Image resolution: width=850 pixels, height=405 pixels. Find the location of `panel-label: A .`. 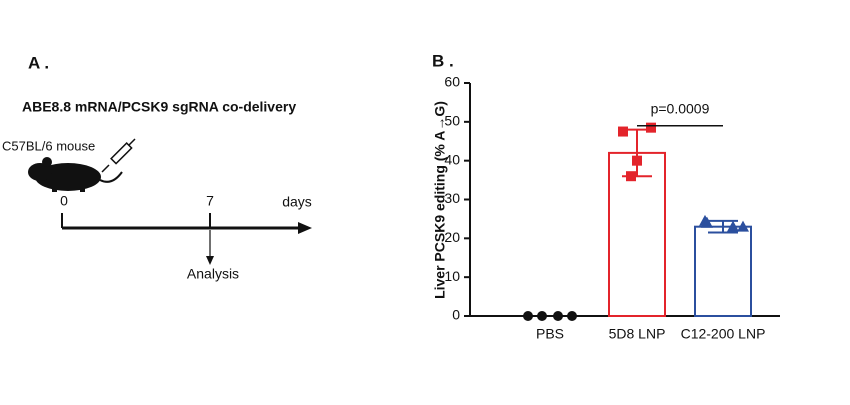

panel-label: A . is located at coordinates (38, 62).